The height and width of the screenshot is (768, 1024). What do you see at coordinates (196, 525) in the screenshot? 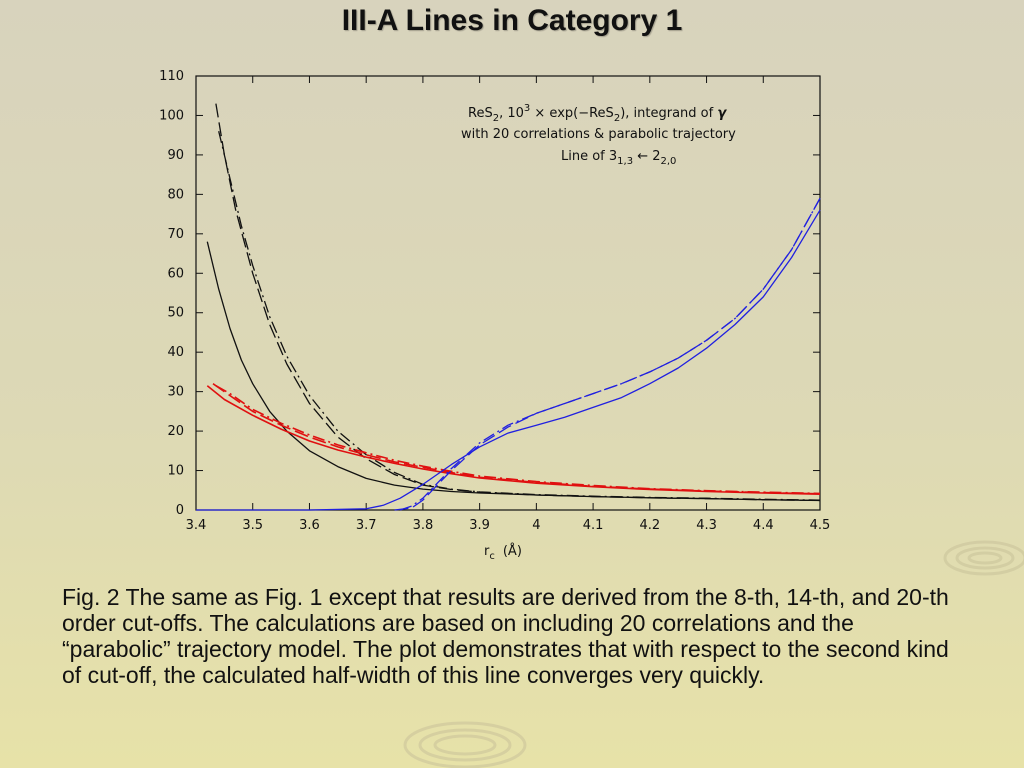
I see `x-tick-label: 3.4` at bounding box center [196, 525].